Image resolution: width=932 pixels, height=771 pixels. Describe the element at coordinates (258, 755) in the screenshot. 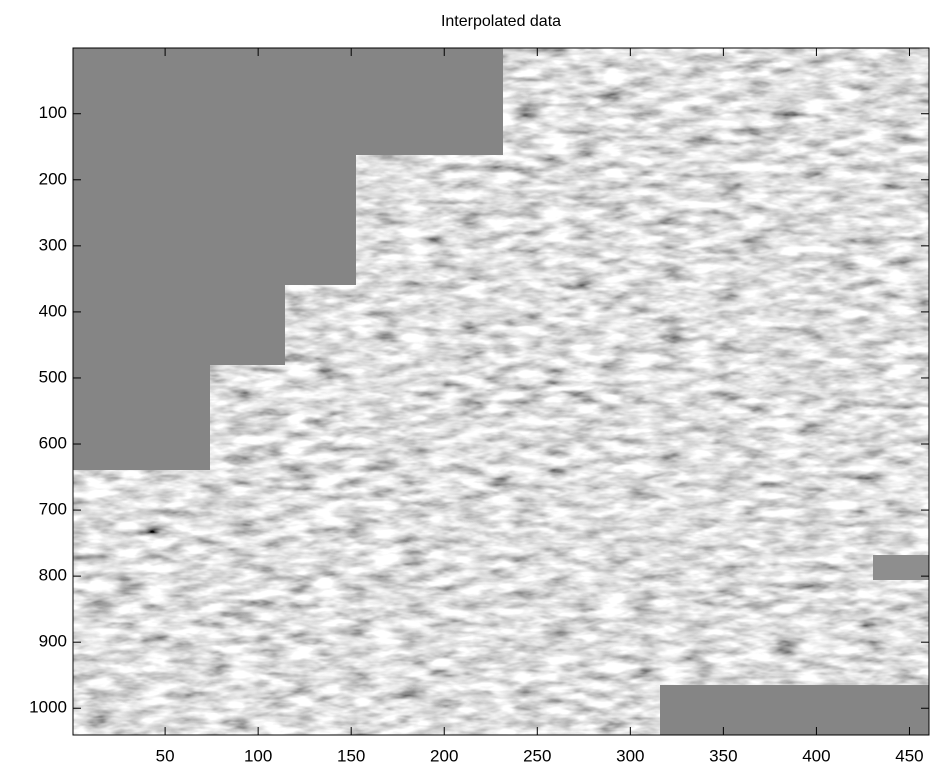

I see `x-tick-label: 100` at that location.